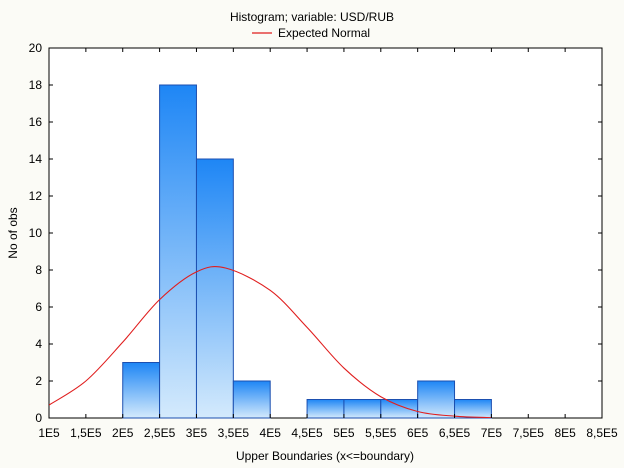 Image resolution: width=624 pixels, height=468 pixels. I want to click on x-tick-label: 6,5E5, so click(455, 433).